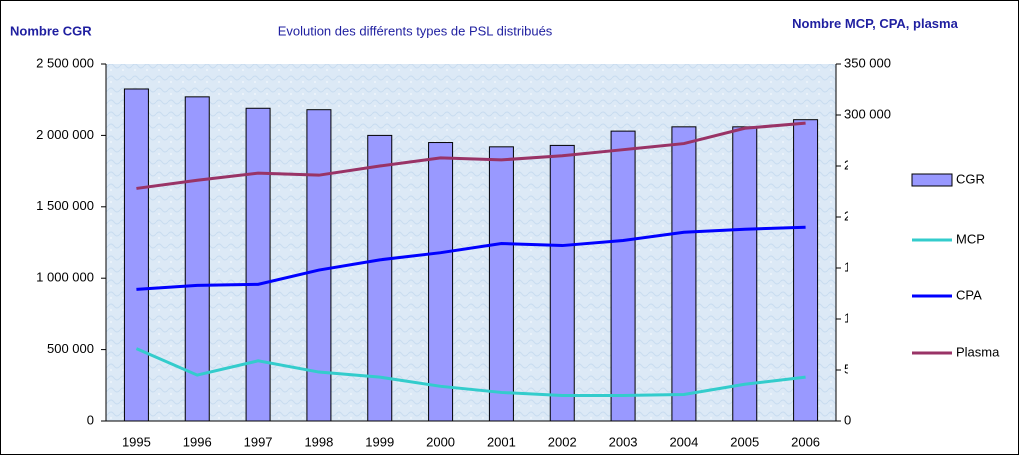 This screenshot has height=455, width=1020. I want to click on x-tick-label: 1997, so click(258, 441).